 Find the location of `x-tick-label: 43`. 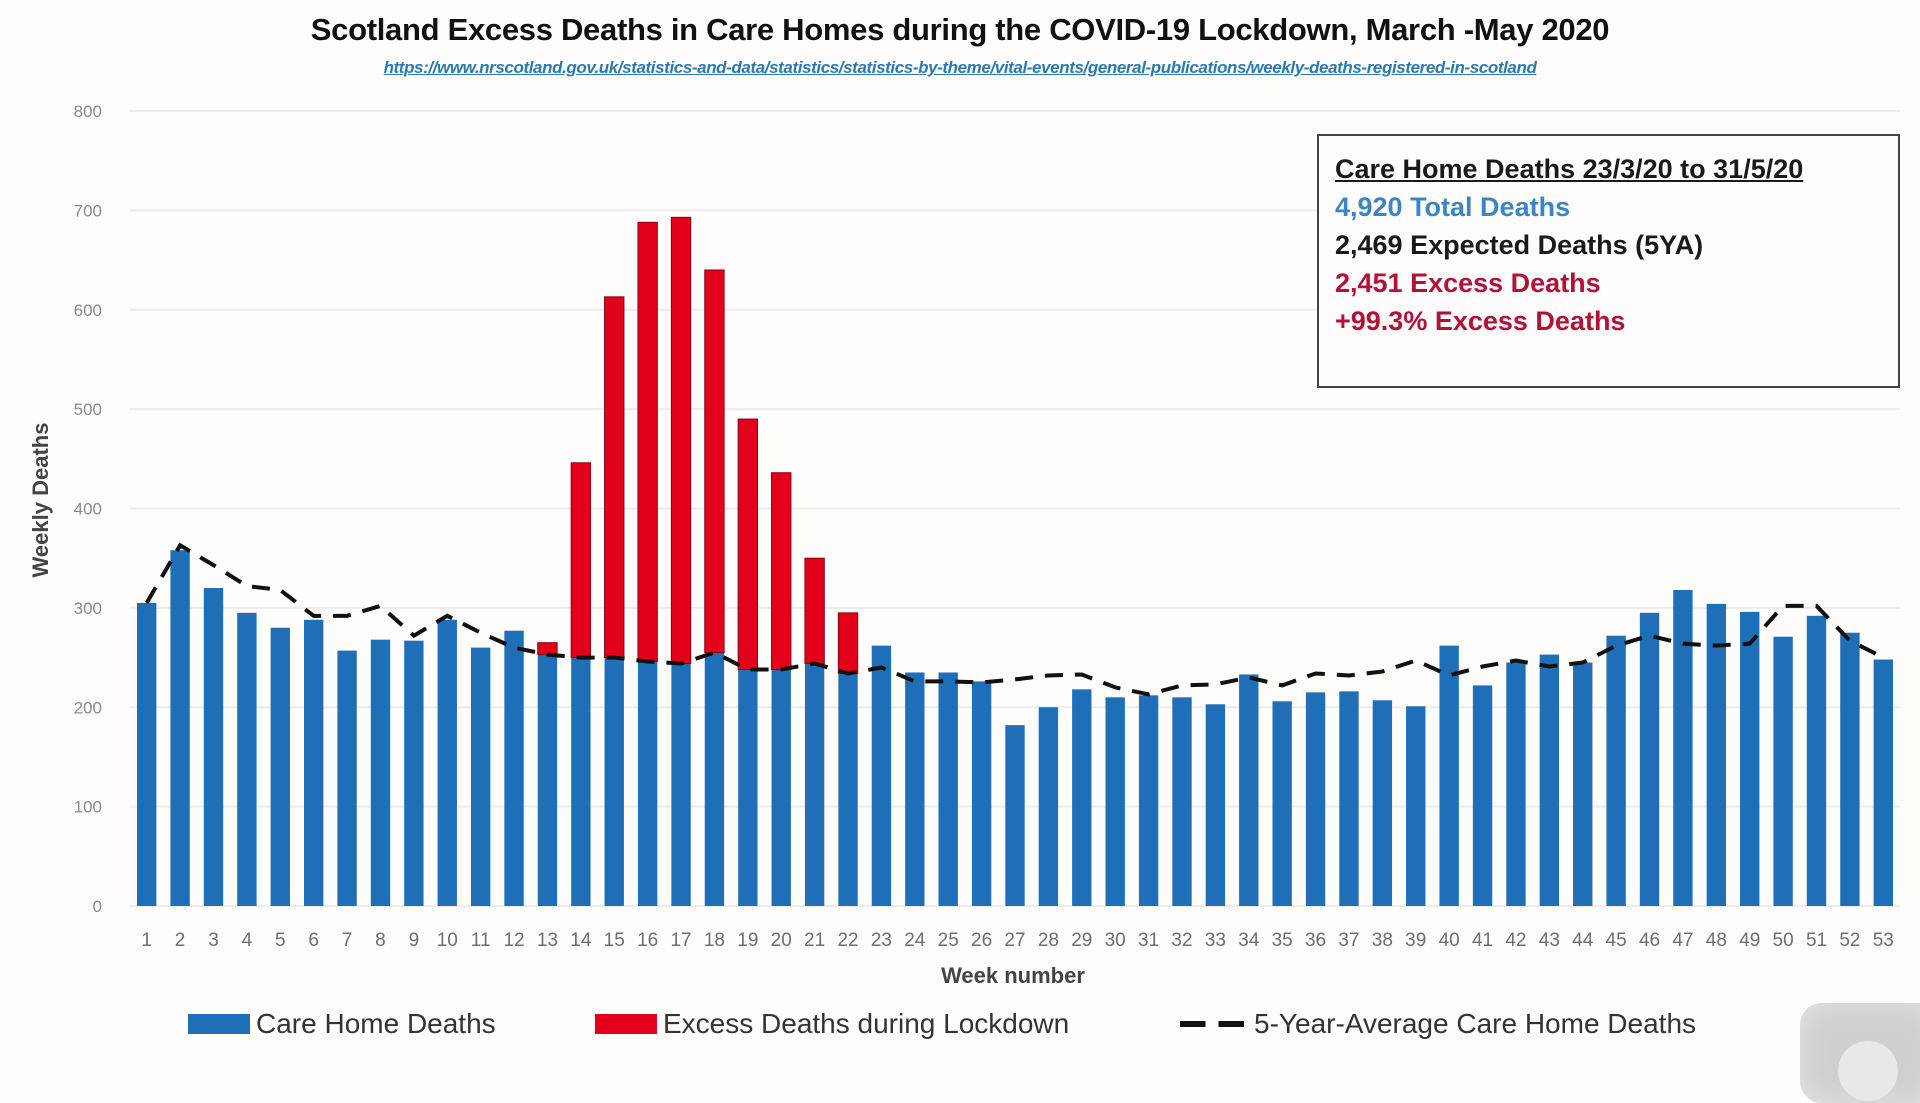

x-tick-label: 43 is located at coordinates (1549, 940).